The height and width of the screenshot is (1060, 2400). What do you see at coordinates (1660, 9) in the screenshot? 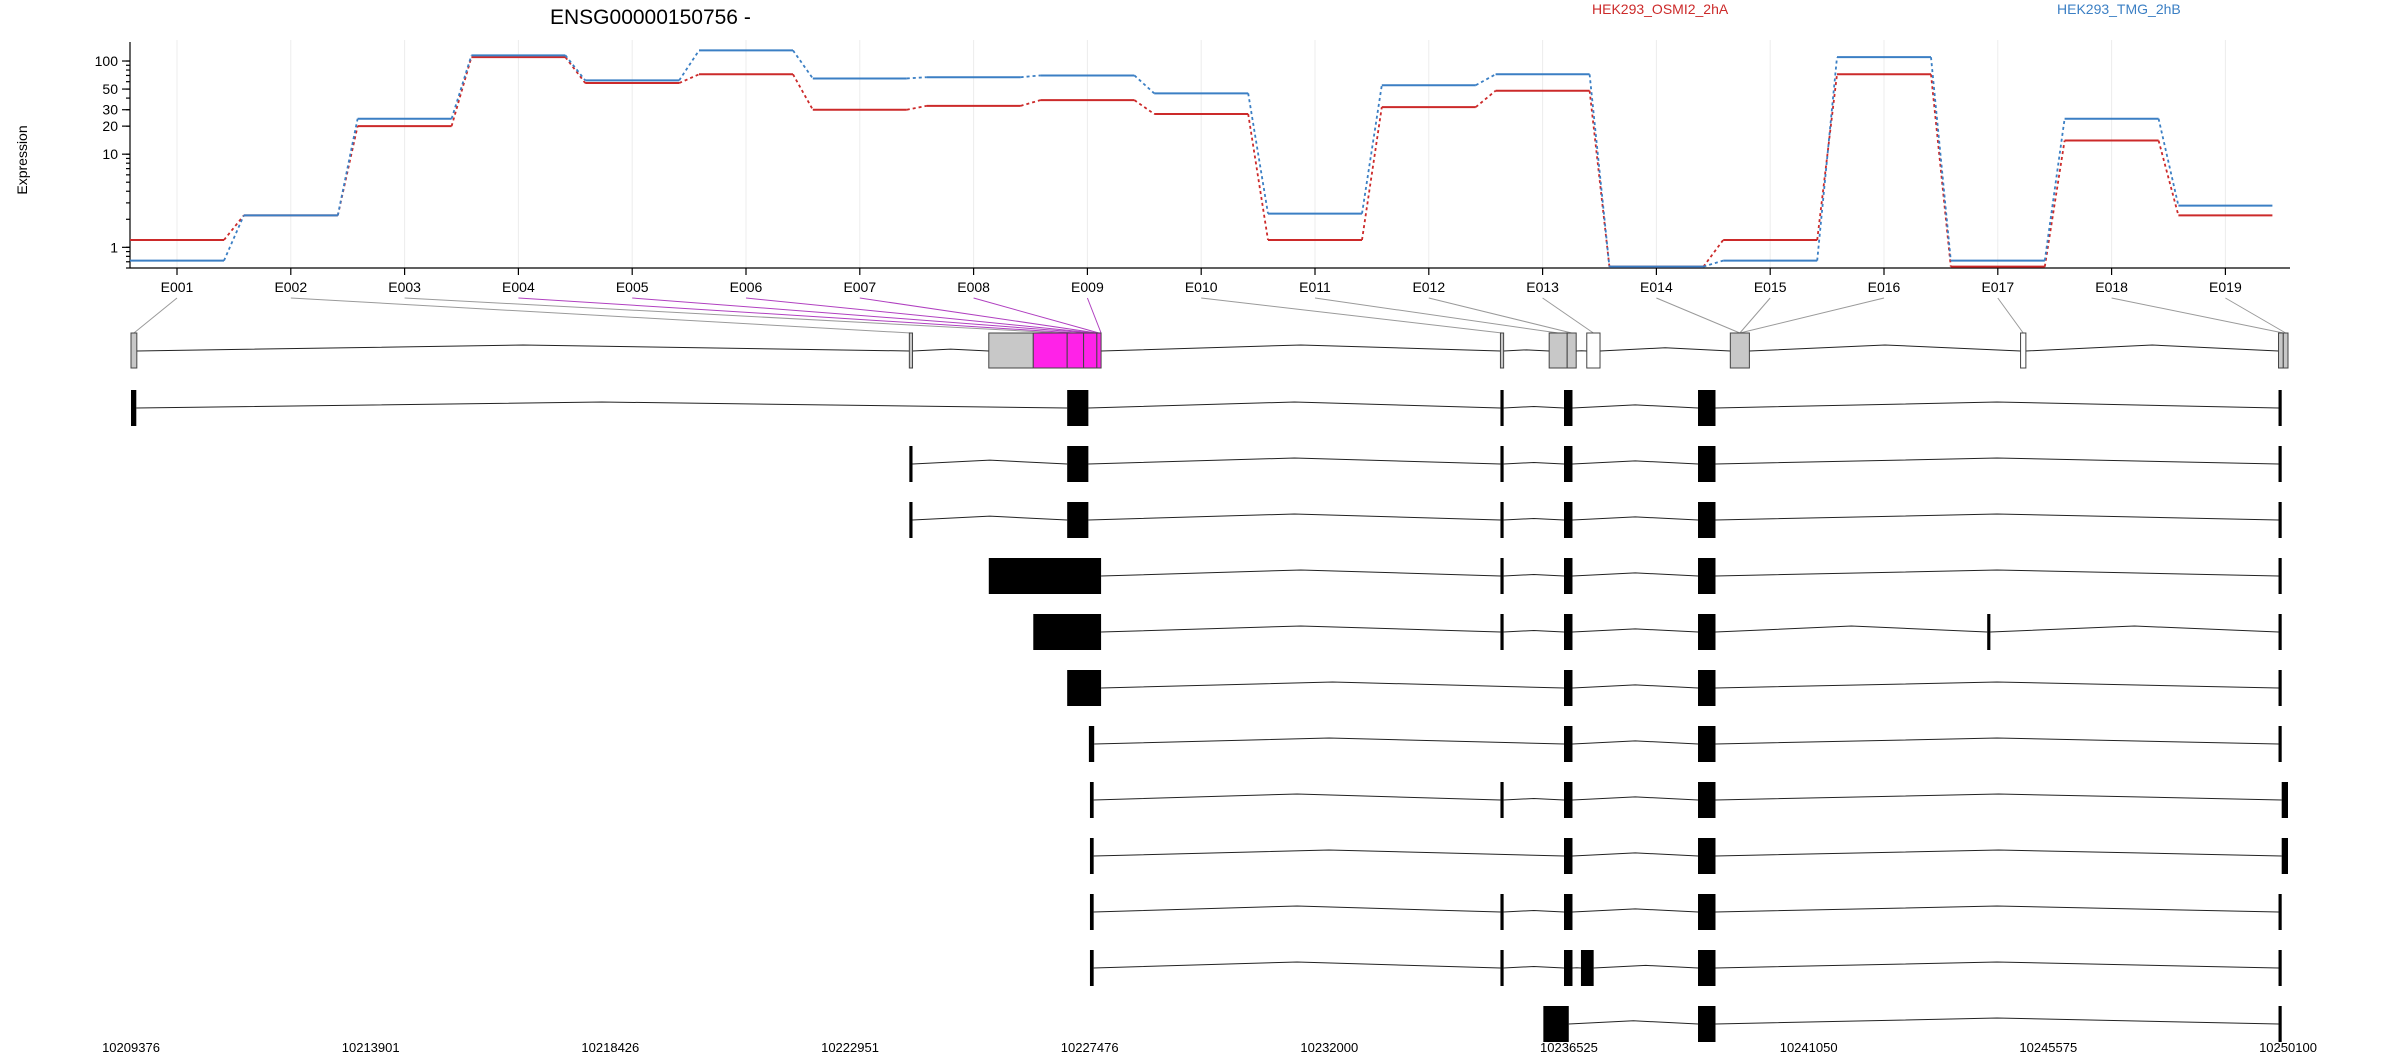
I see `legend-entry-osmi2: HEK293_OSMI2_2hA` at bounding box center [1660, 9].